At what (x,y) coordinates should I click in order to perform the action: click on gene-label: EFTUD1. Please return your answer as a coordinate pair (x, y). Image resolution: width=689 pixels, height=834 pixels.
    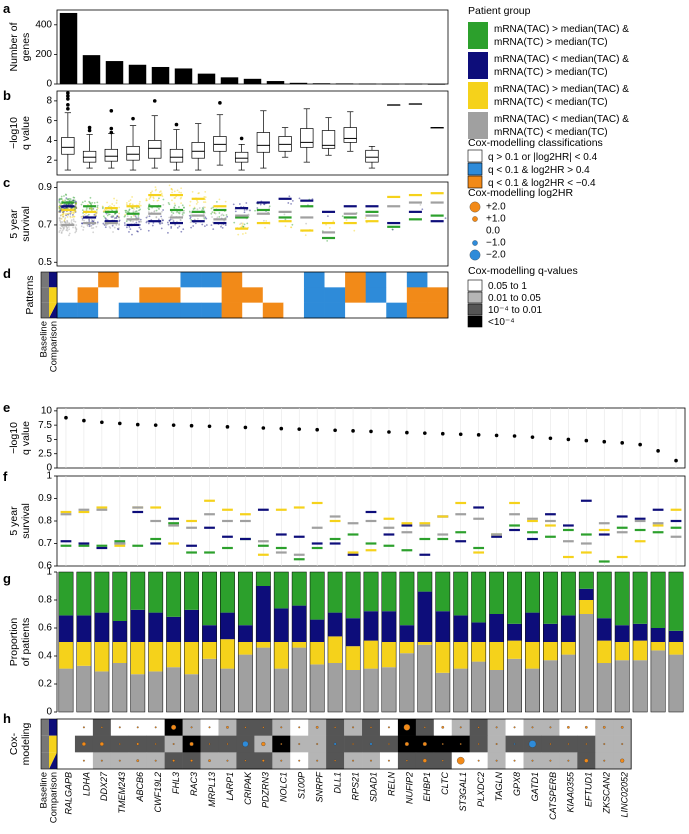
    Looking at the image, I should click on (589, 789).